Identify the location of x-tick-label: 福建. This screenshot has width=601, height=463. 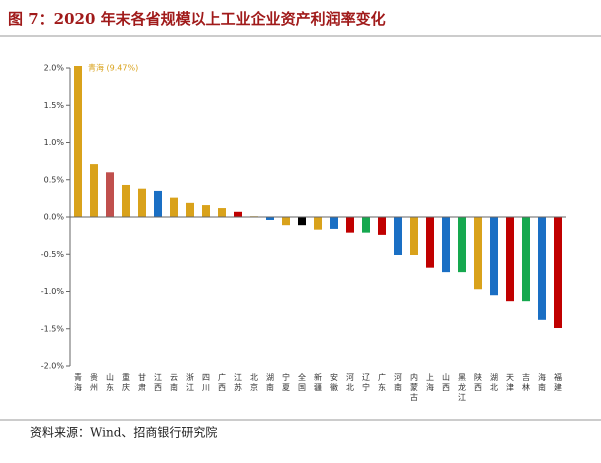
(558, 383).